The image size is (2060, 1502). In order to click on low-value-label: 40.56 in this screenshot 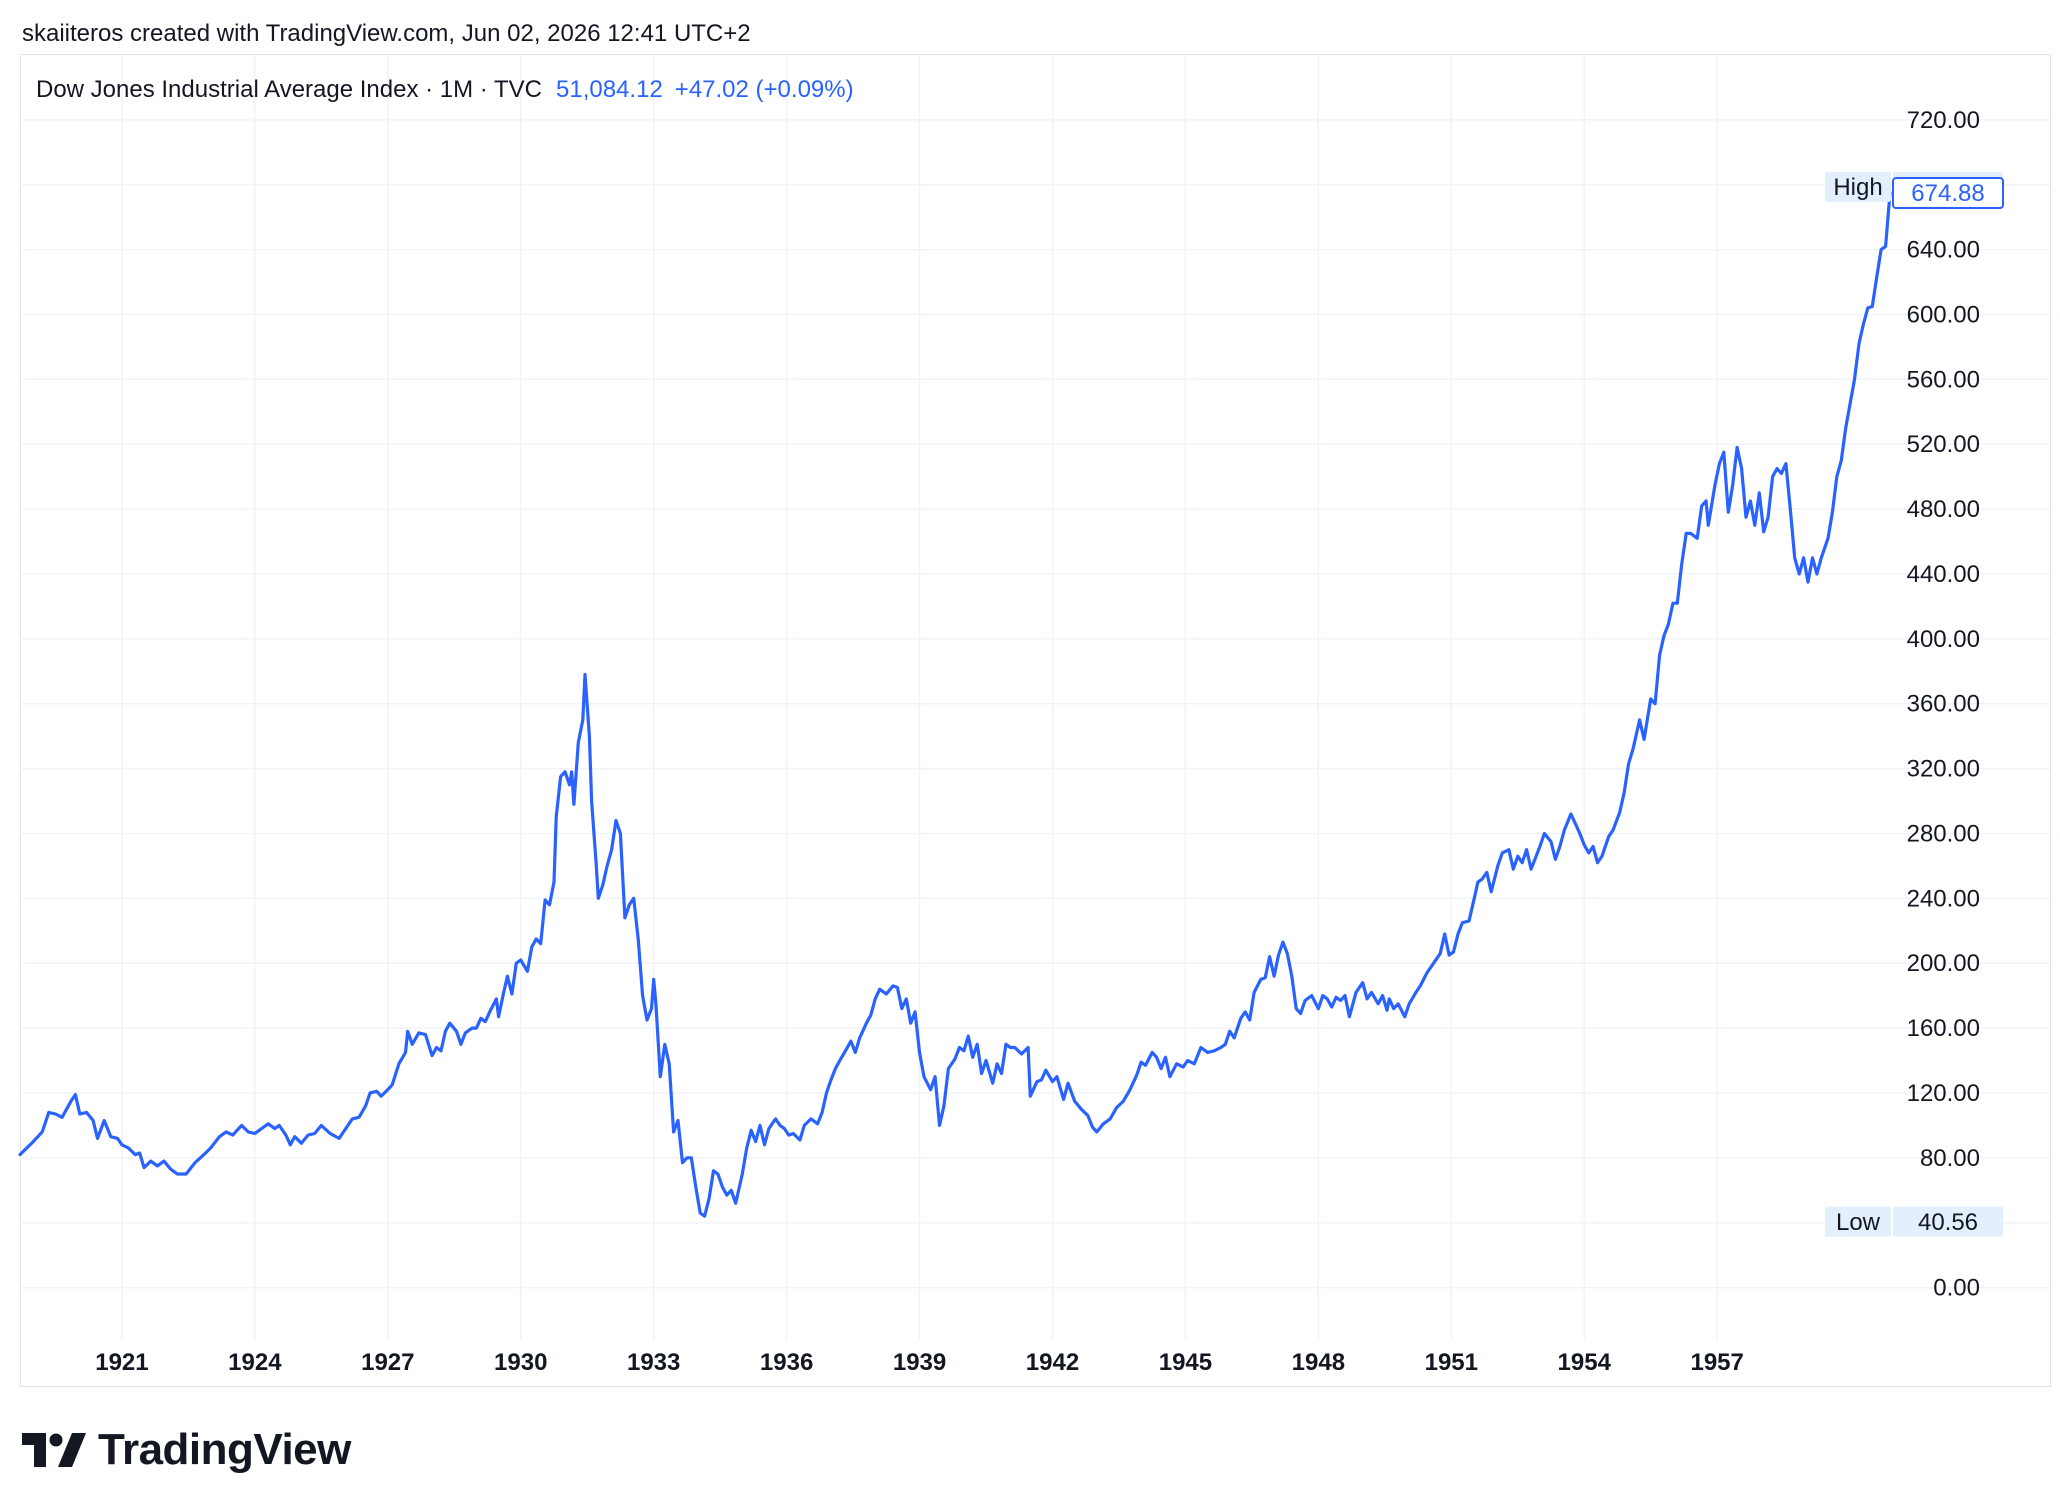, I will do `click(1948, 1222)`.